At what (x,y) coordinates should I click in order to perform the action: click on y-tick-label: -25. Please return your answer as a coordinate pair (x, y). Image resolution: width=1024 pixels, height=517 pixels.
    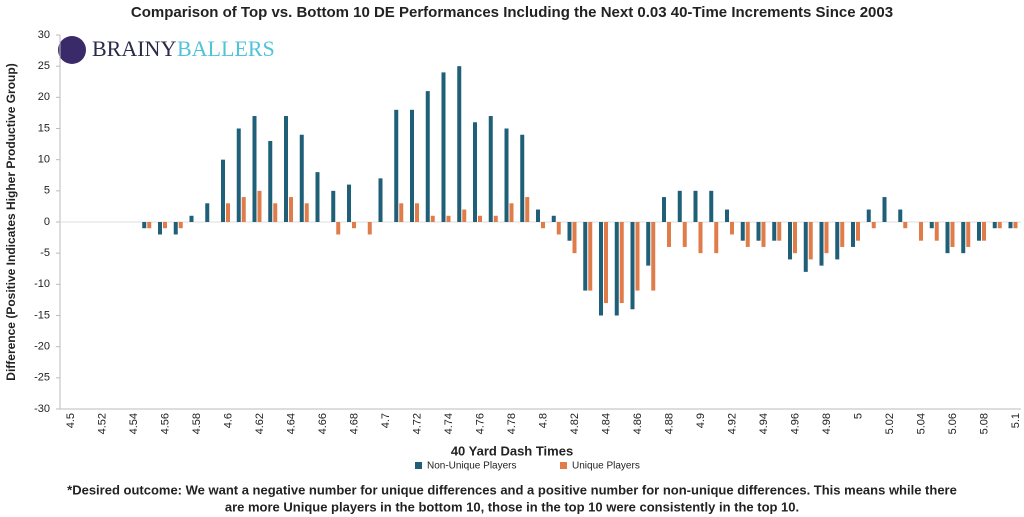
    Looking at the image, I should click on (42, 378).